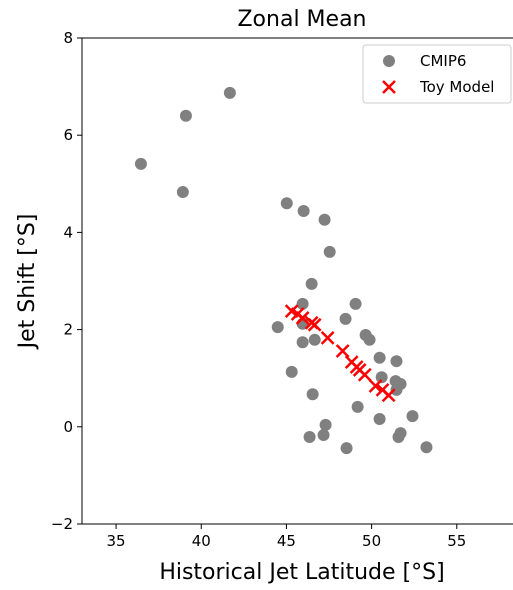  What do you see at coordinates (68, 330) in the screenshot?
I see `y-tick-label: 2` at bounding box center [68, 330].